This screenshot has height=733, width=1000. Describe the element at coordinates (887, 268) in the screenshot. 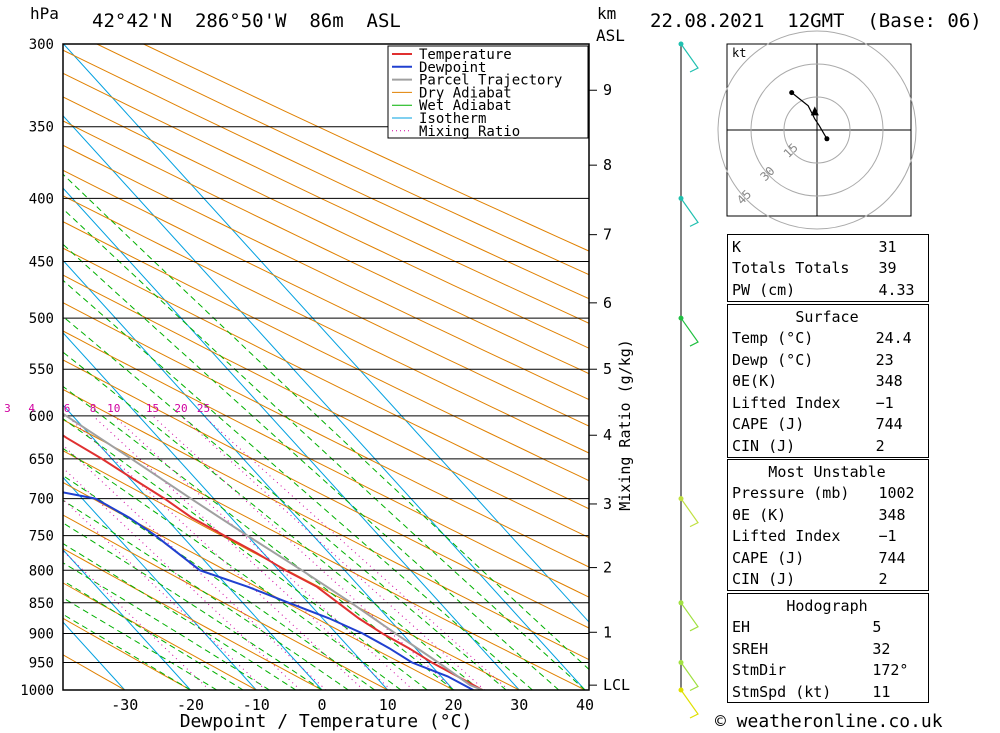

I see `stat-value: 39` at that location.